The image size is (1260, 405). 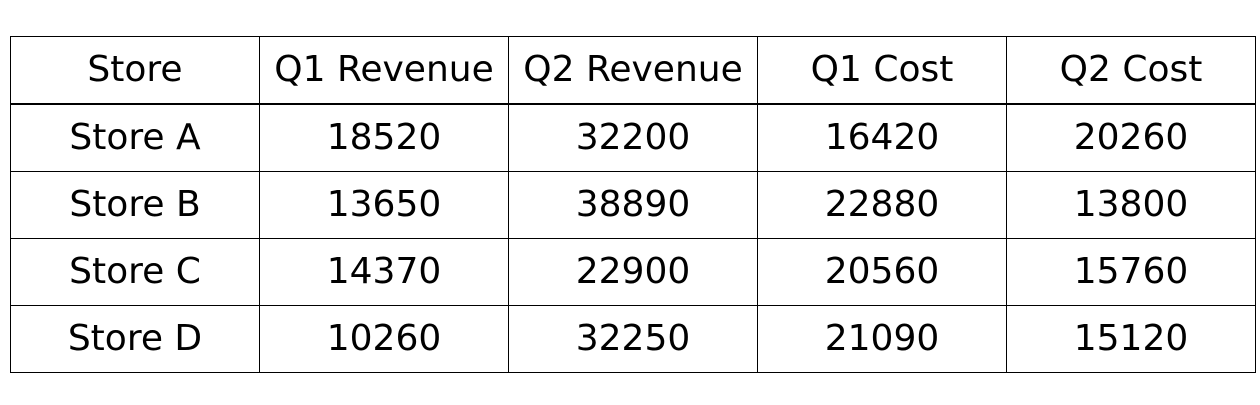 What do you see at coordinates (384, 339) in the screenshot?
I see `table-cell: 10260` at bounding box center [384, 339].